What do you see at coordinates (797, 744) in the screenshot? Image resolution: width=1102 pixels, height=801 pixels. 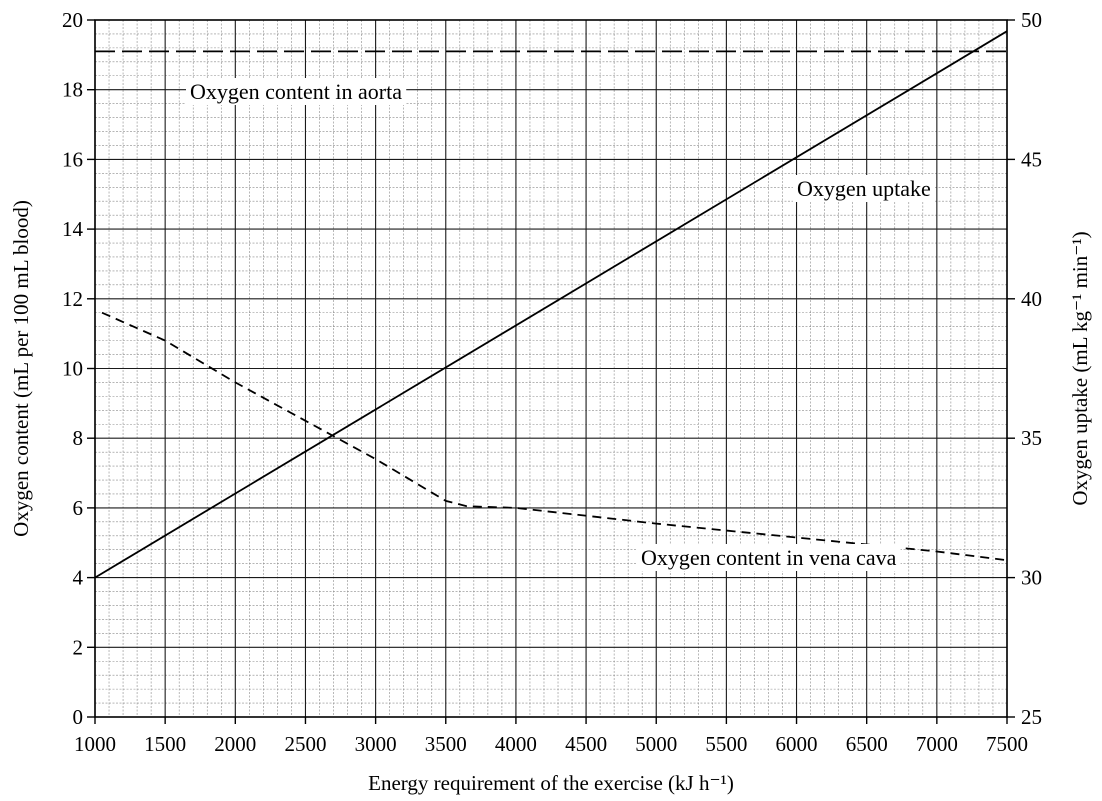 I see `x-tick-label: 6000` at bounding box center [797, 744].